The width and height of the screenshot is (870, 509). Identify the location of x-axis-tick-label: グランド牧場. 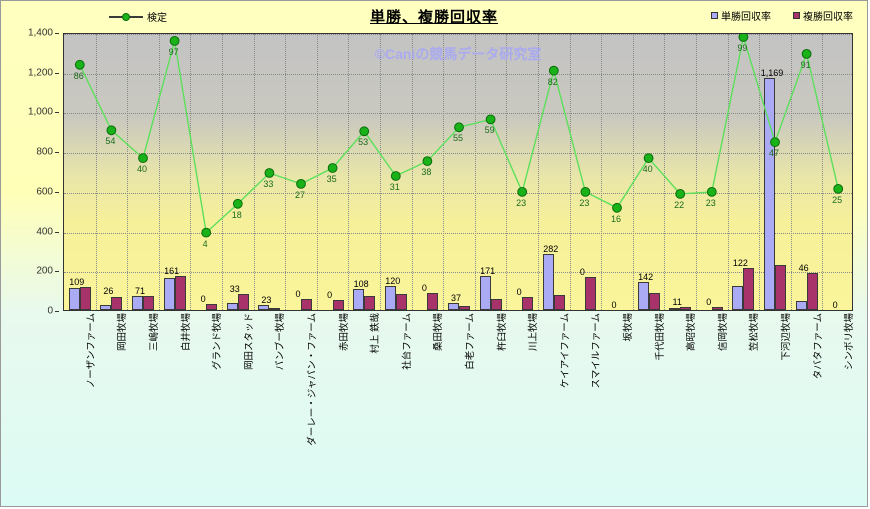
(218, 342).